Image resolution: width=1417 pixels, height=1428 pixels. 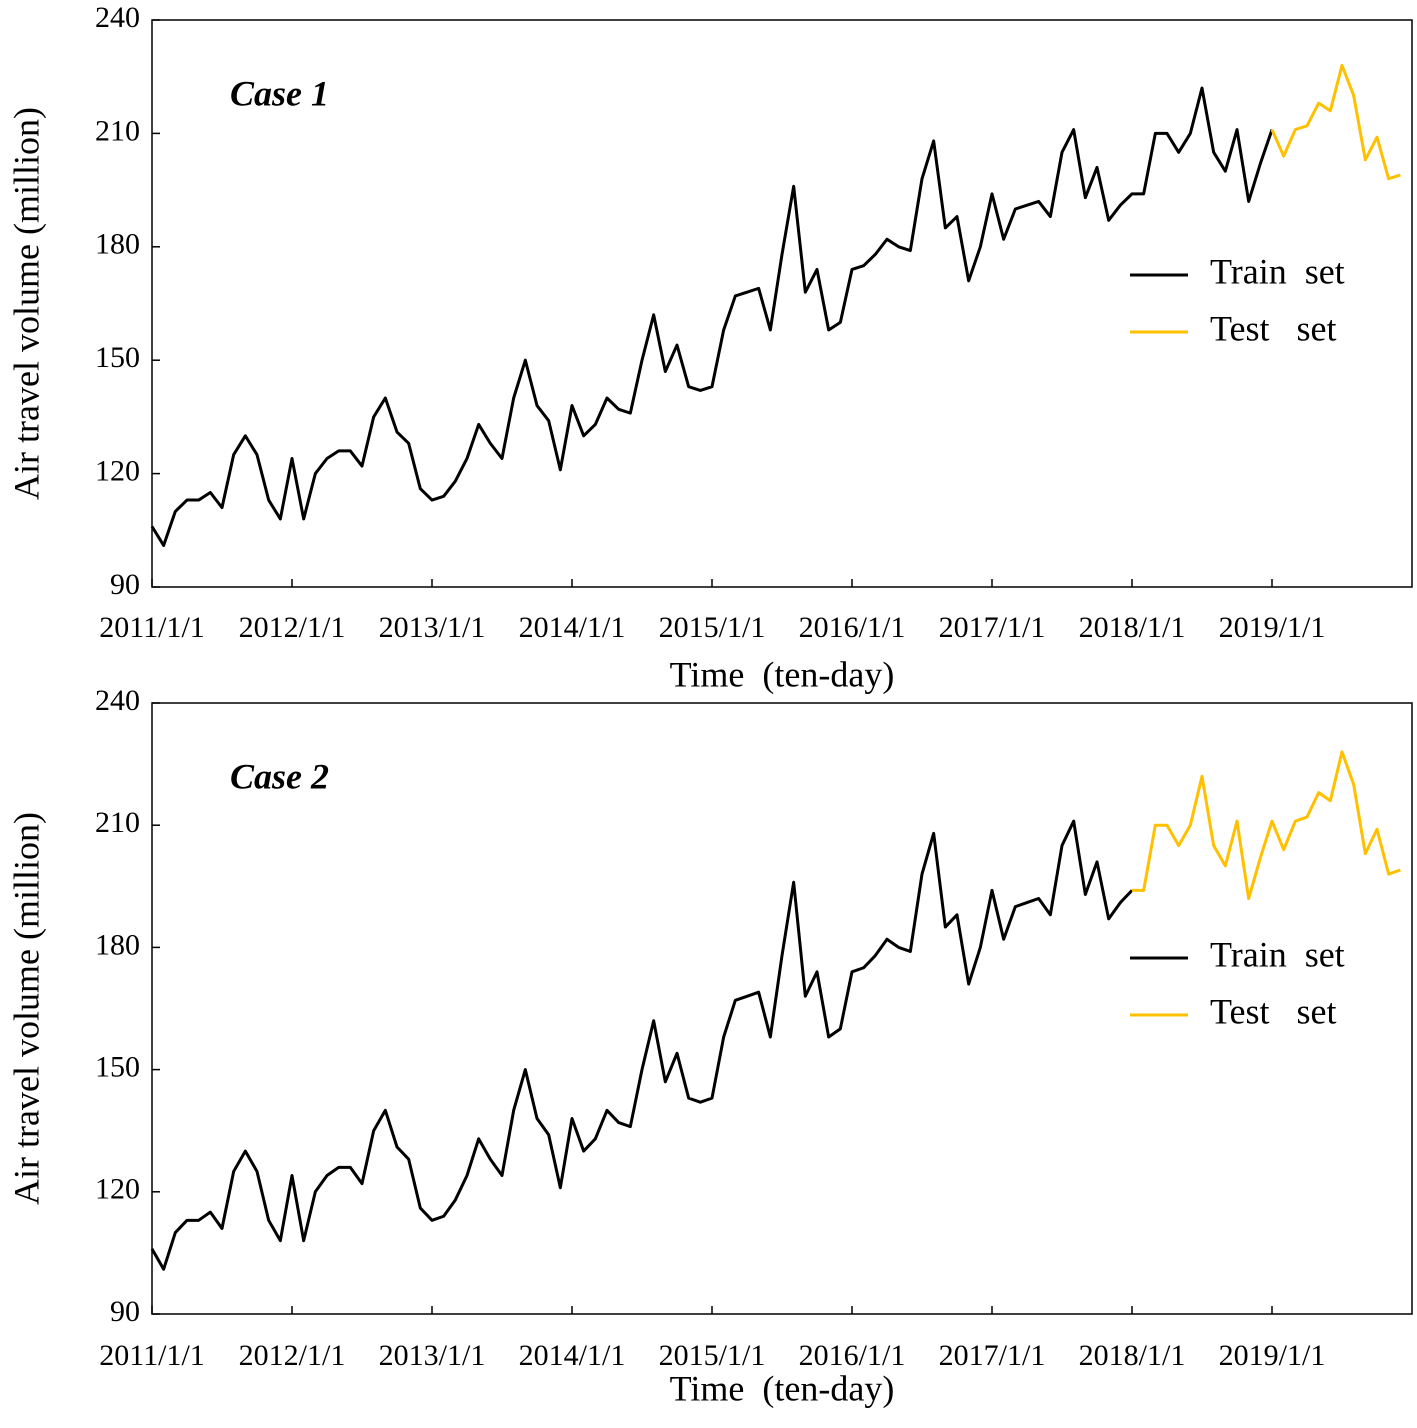 I want to click on annotation: Case 1, so click(x=279, y=93).